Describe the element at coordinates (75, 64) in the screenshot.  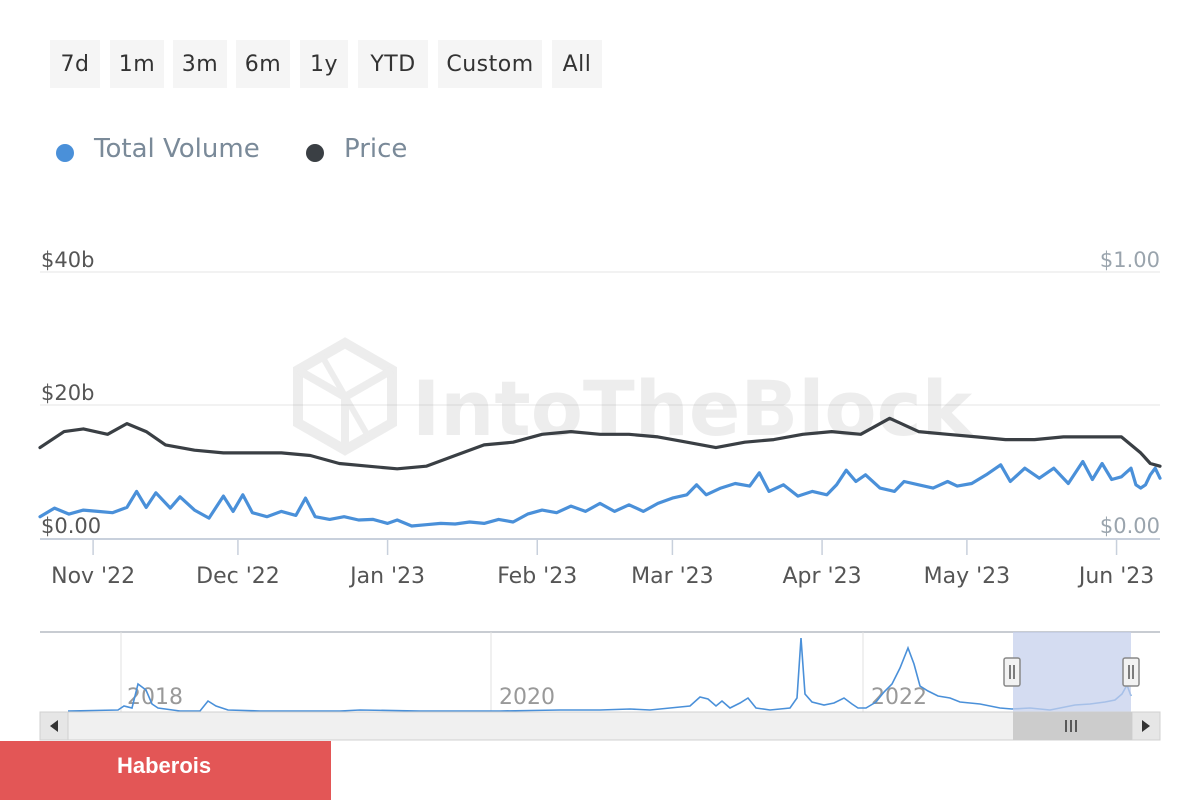
I see `range-button-7d: 7d` at that location.